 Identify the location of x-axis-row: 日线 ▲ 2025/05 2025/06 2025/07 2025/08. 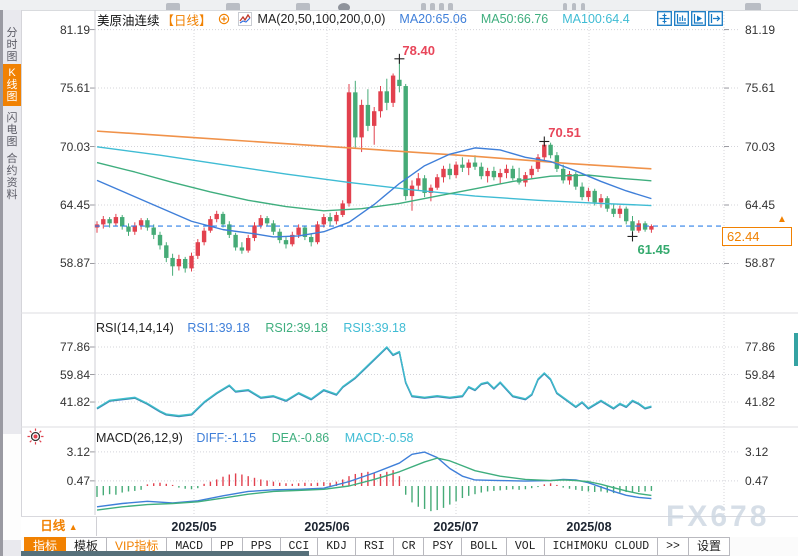
(409, 527).